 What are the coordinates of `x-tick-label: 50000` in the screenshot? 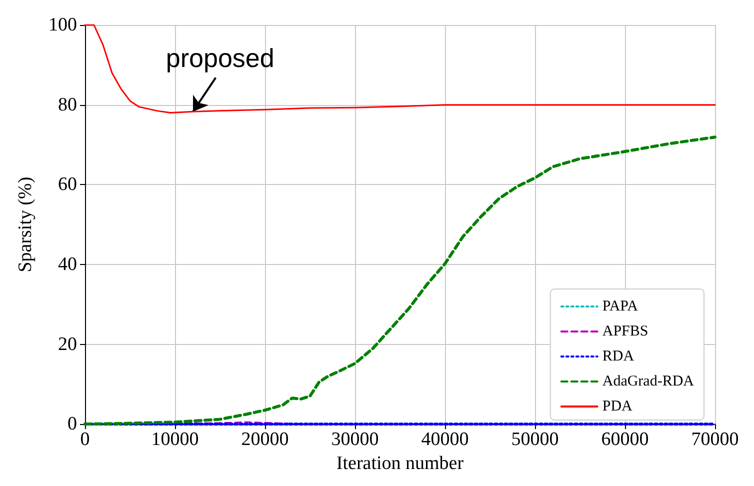 It's located at (535, 439).